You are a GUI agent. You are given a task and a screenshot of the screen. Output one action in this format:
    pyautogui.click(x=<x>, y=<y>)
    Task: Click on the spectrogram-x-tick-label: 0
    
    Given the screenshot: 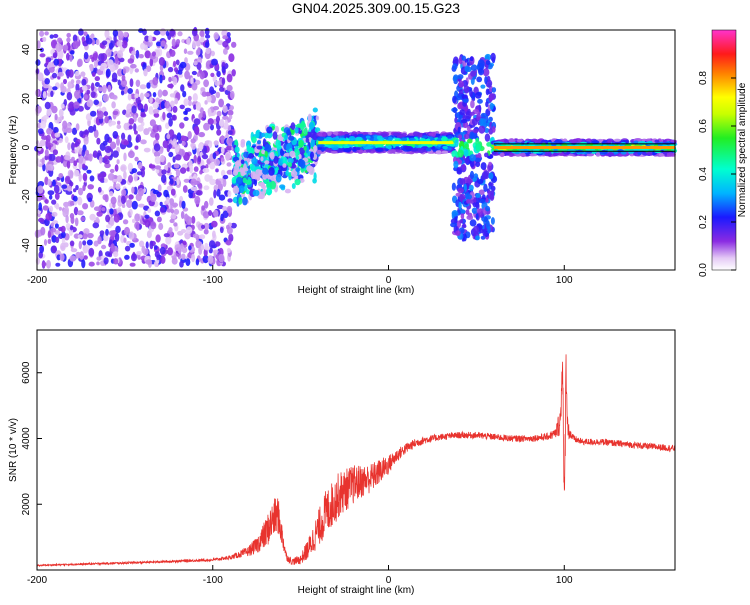 What is the action you would take?
    pyautogui.click(x=389, y=280)
    